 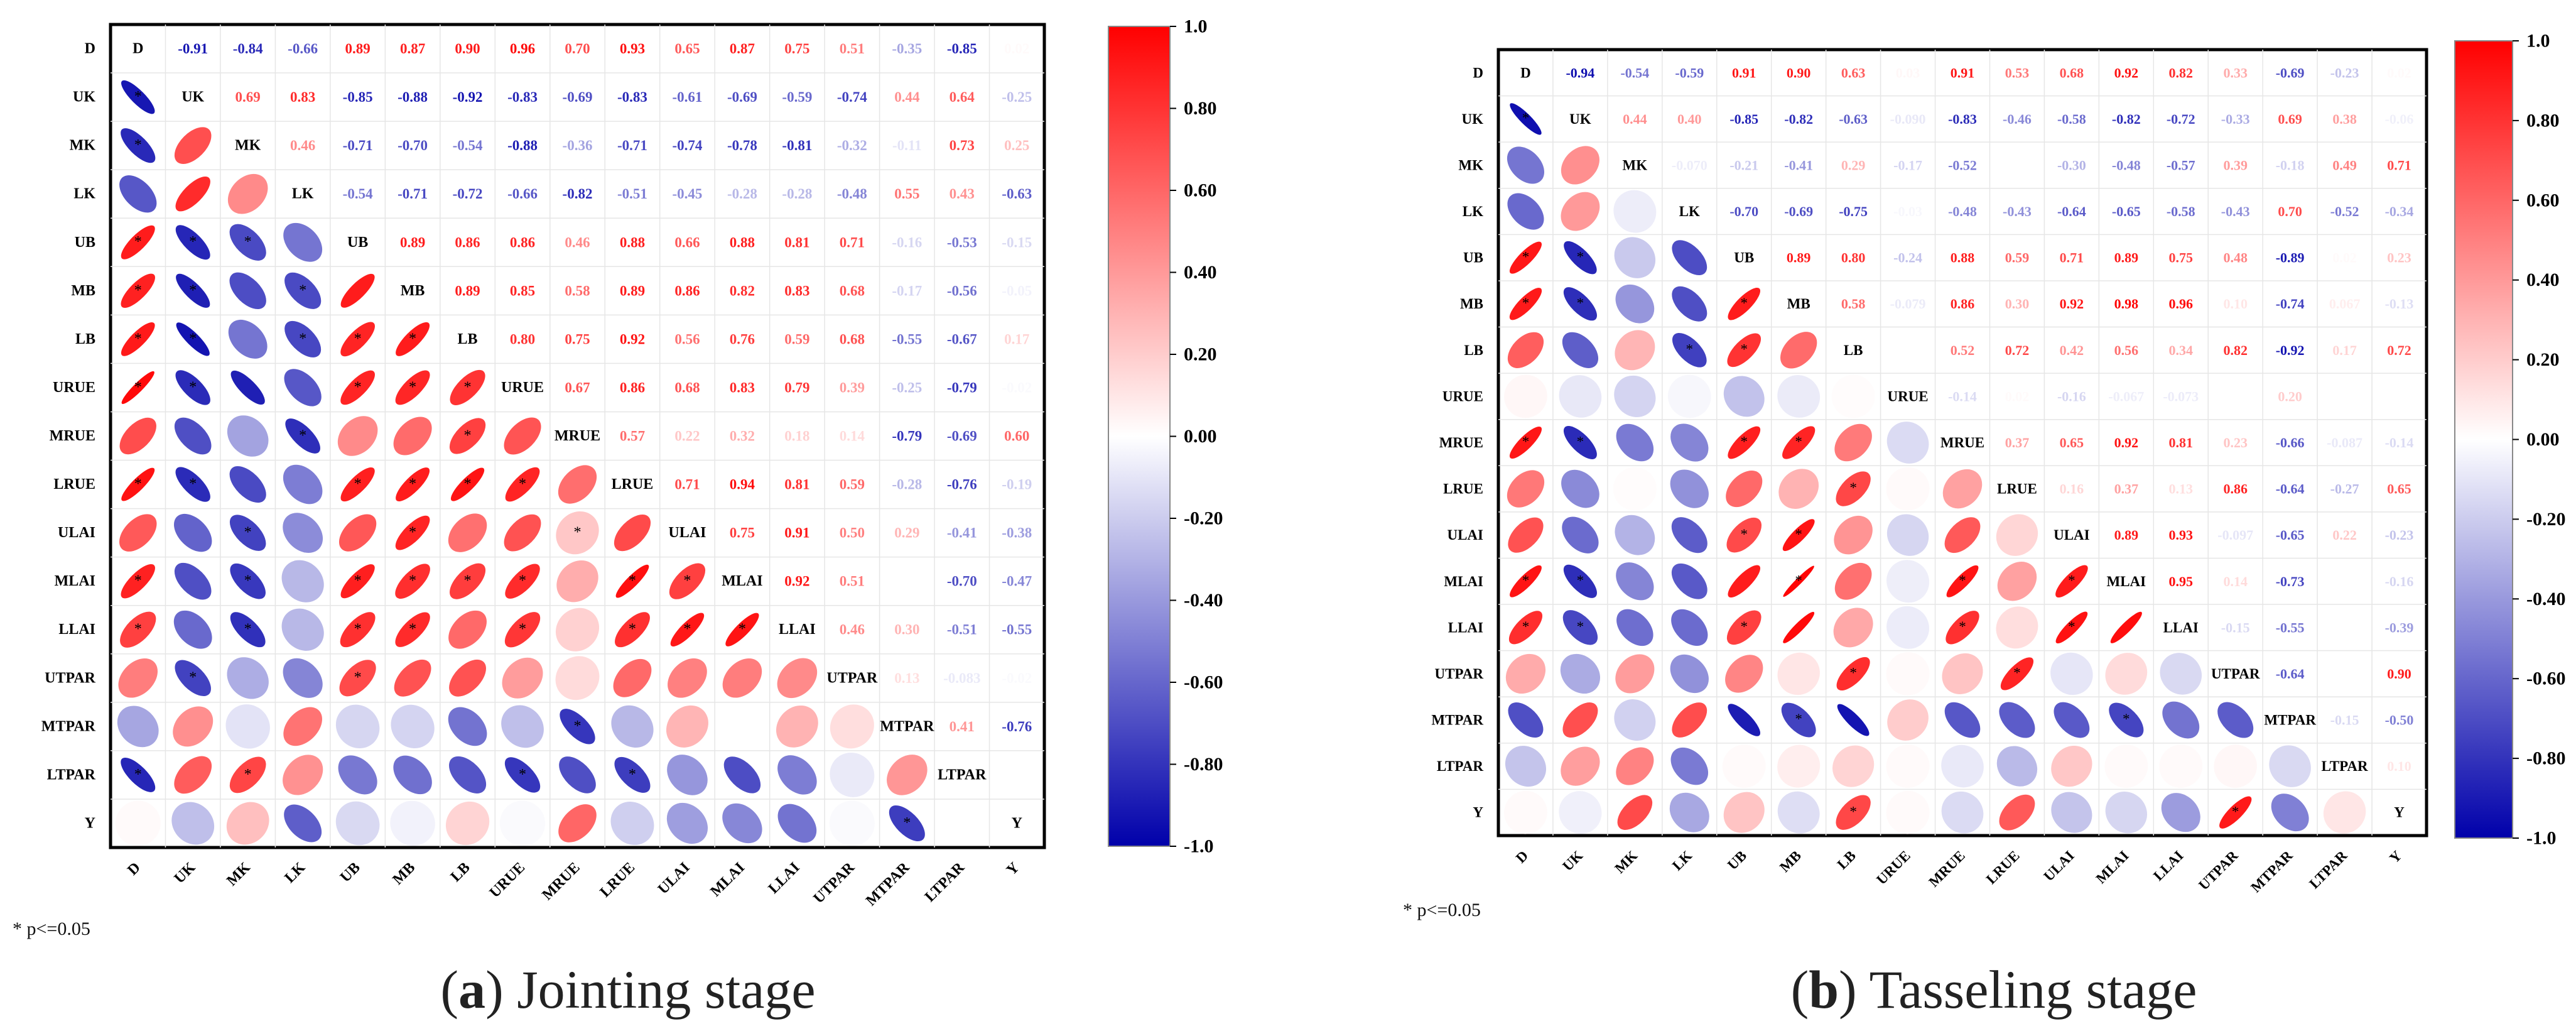 What do you see at coordinates (1196, 26) in the screenshot?
I see `colorbar-tick-label: 1.0` at bounding box center [1196, 26].